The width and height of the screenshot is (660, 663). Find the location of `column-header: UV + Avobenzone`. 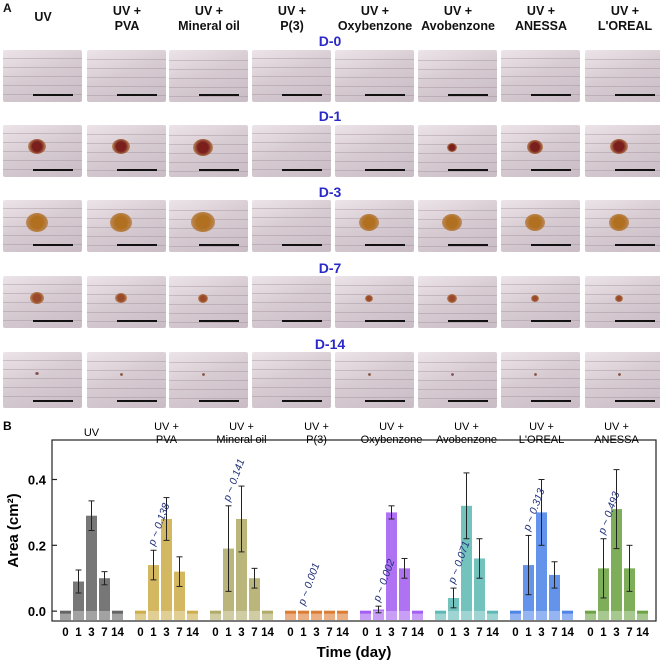

column-header: UV + Avobenzone is located at coordinates (458, 18).